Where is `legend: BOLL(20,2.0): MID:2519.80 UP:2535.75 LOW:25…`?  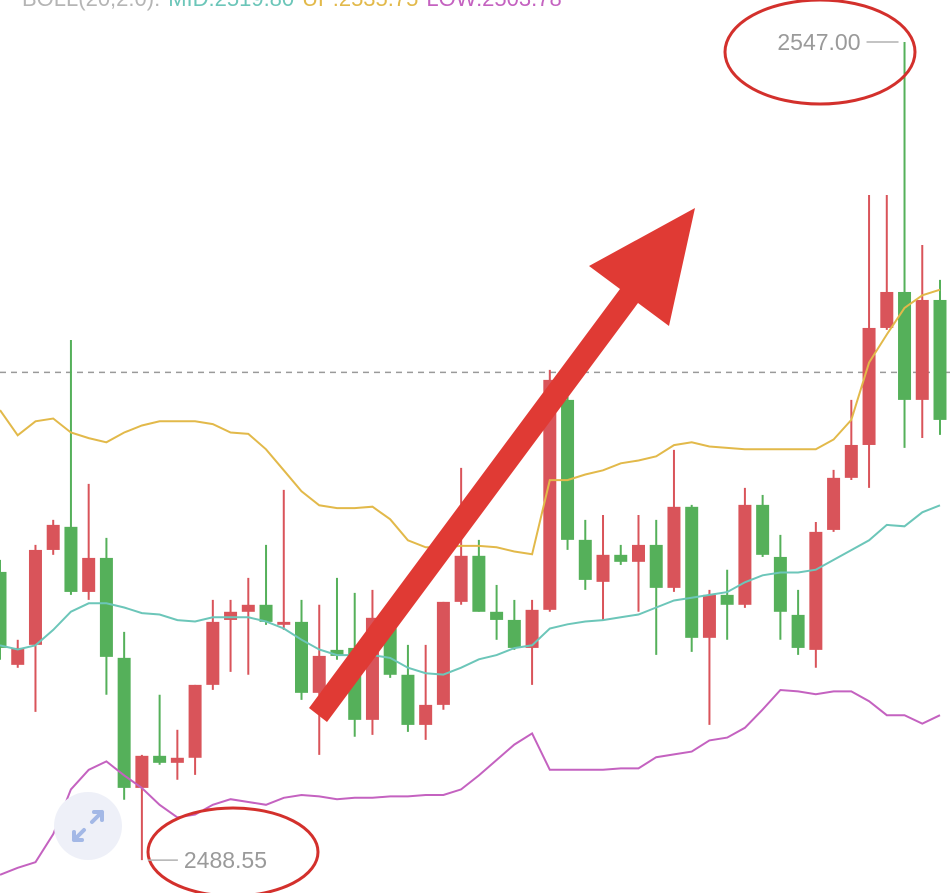 legend: BOLL(20,2.0): MID:2519.80 UP:2535.75 LOW:25… is located at coordinates (292, 5).